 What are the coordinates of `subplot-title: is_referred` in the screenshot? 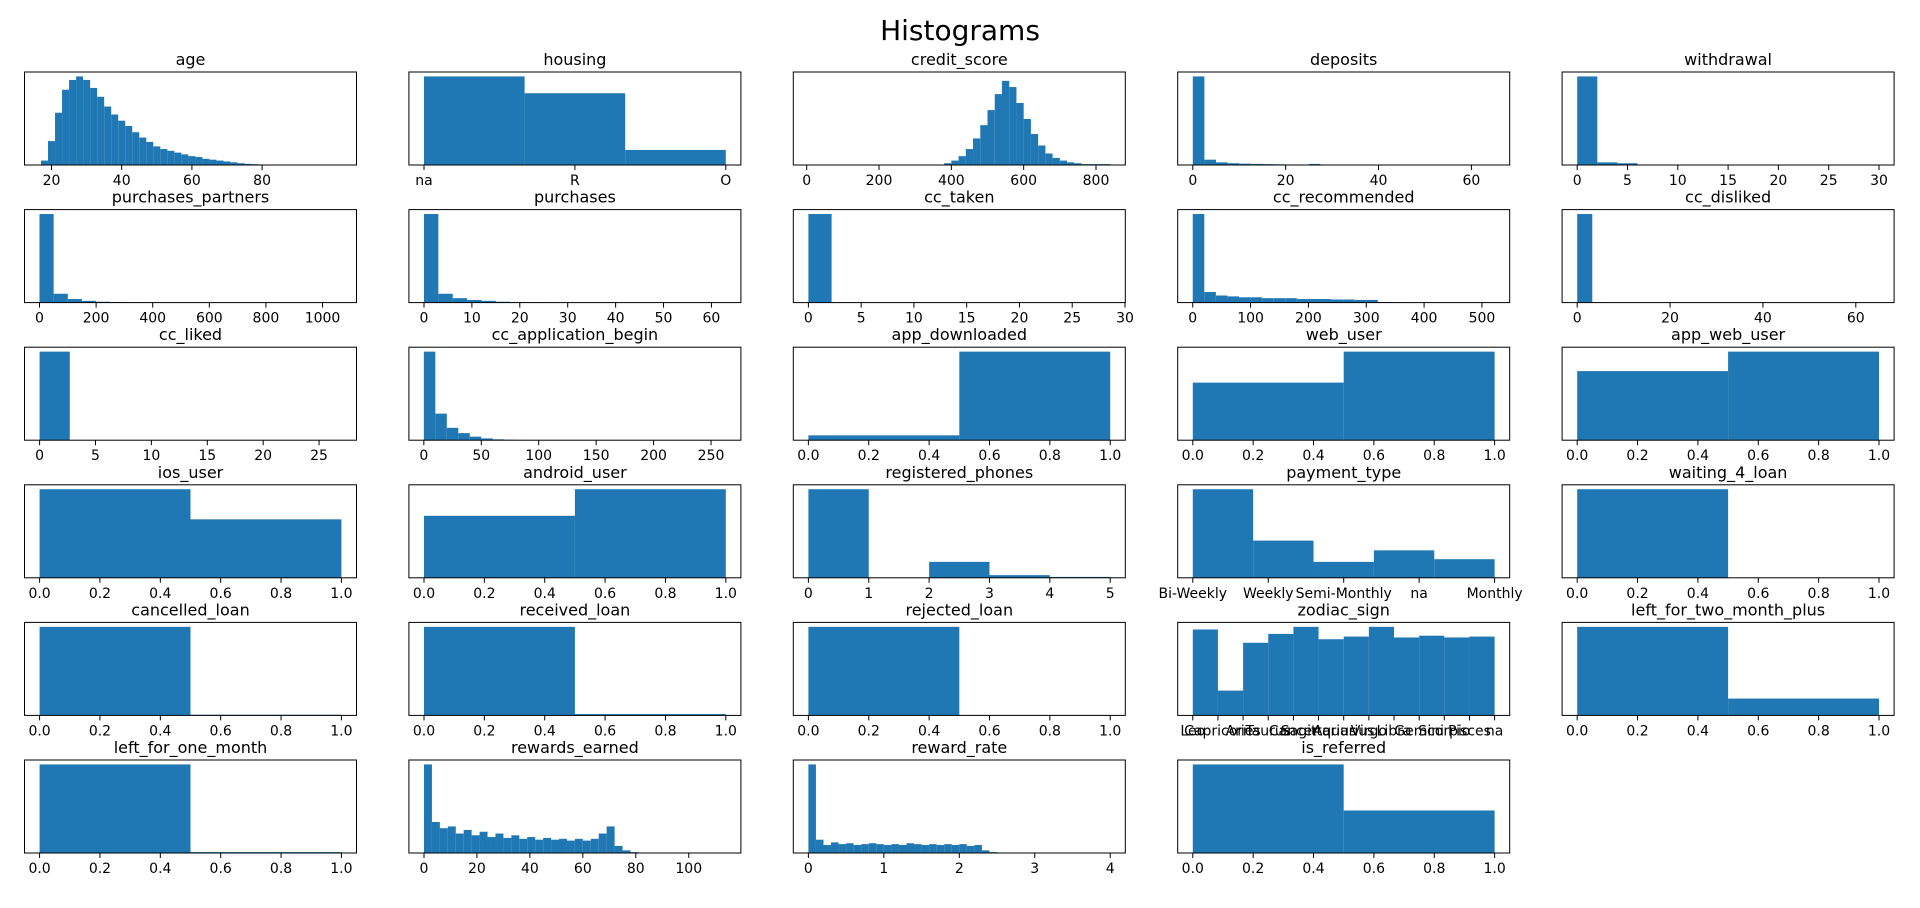 It's located at (1343, 748).